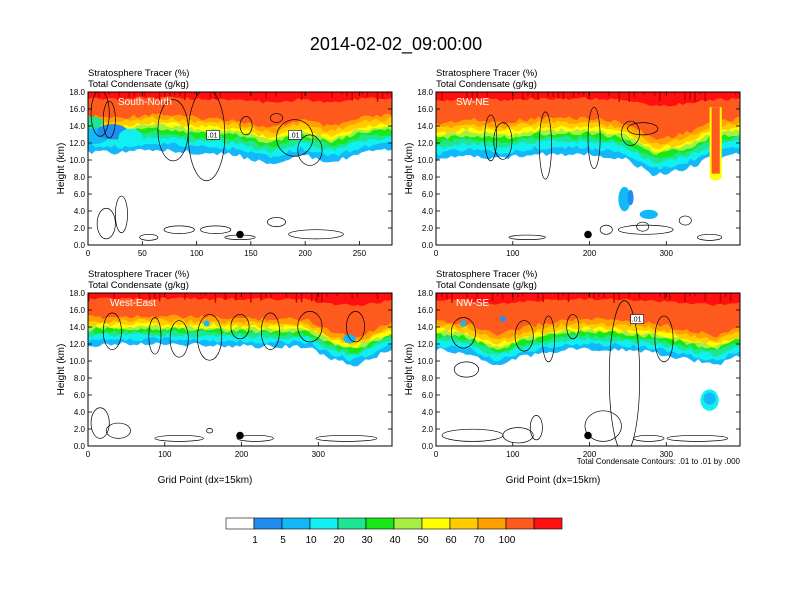 This screenshot has height=612, width=792. Describe the element at coordinates (507, 540) in the screenshot. I see `colorbar-label: 100` at that location.